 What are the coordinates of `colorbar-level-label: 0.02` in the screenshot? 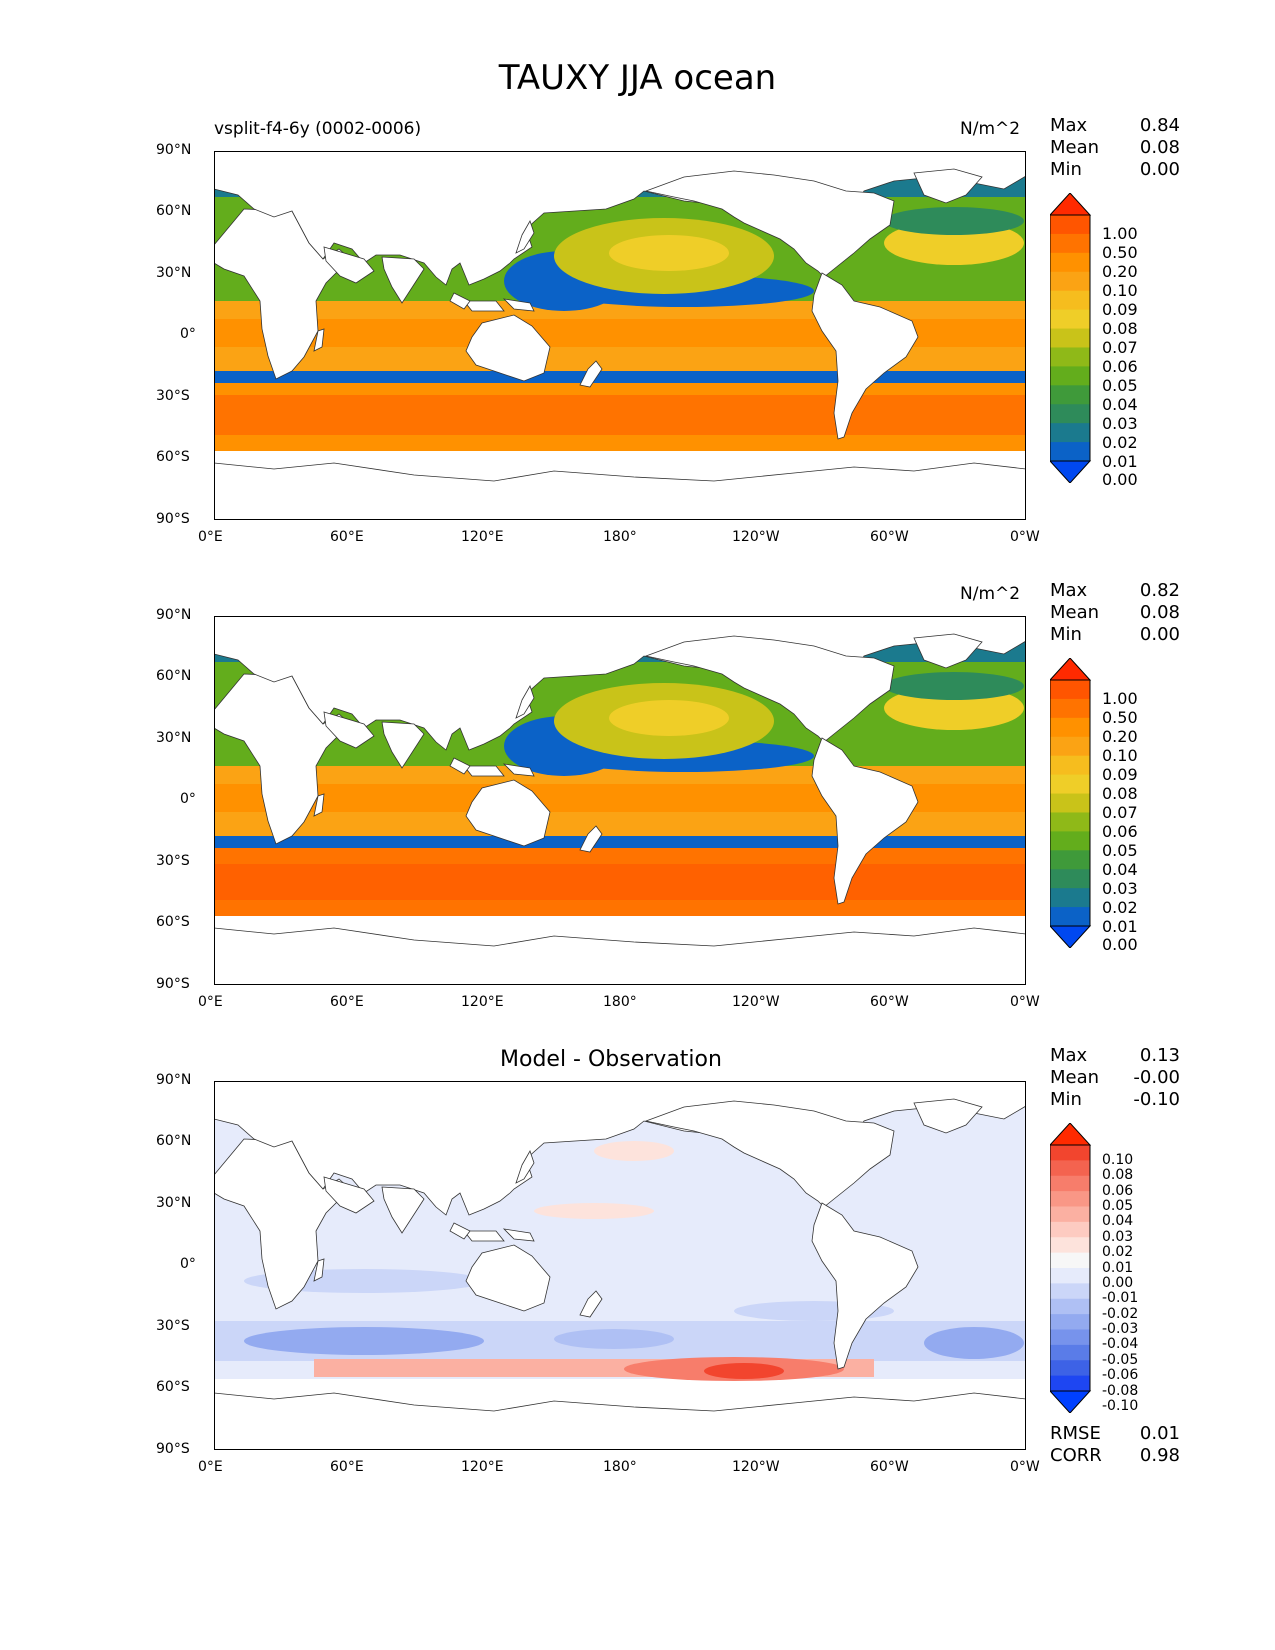 It's located at (1120, 442).